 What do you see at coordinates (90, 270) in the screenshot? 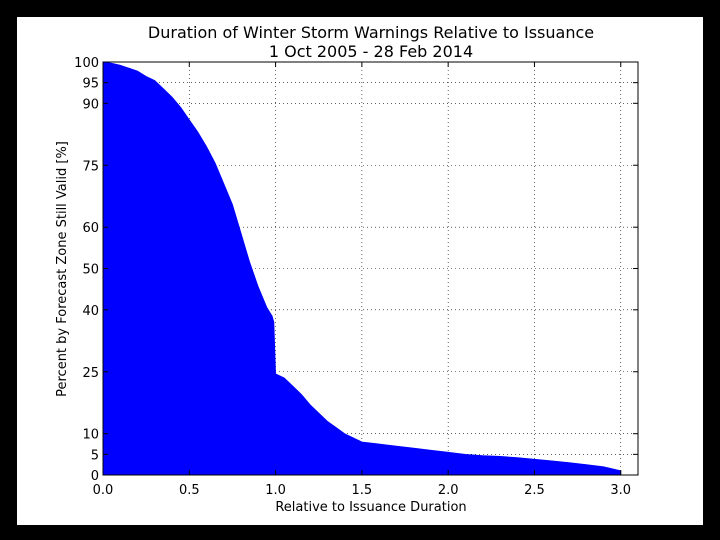
I see `y-tick-label-5: 50` at bounding box center [90, 270].